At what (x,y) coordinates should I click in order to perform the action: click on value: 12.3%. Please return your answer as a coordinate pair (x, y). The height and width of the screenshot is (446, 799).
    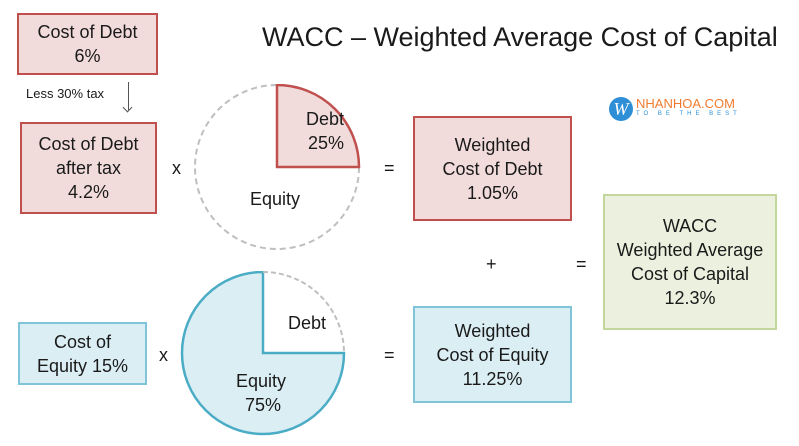
    Looking at the image, I should click on (690, 298).